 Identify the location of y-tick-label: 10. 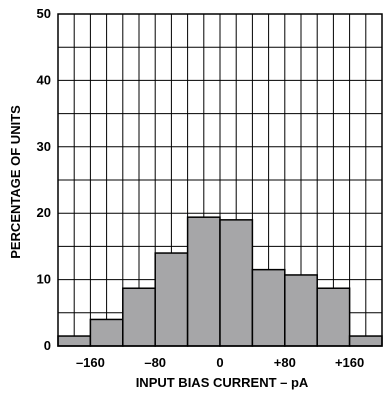
(44, 279).